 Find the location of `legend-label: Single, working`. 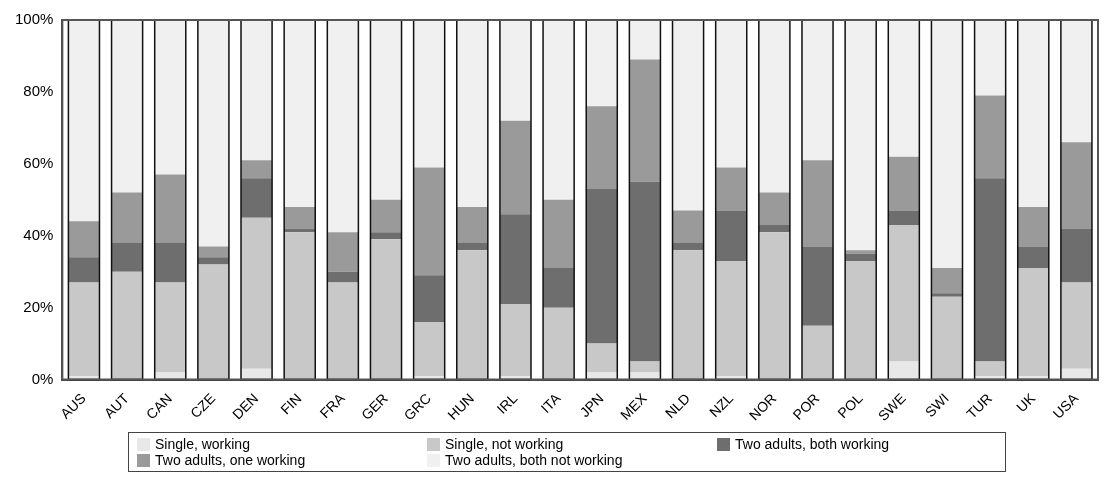

legend-label: Single, working is located at coordinates (202, 444).